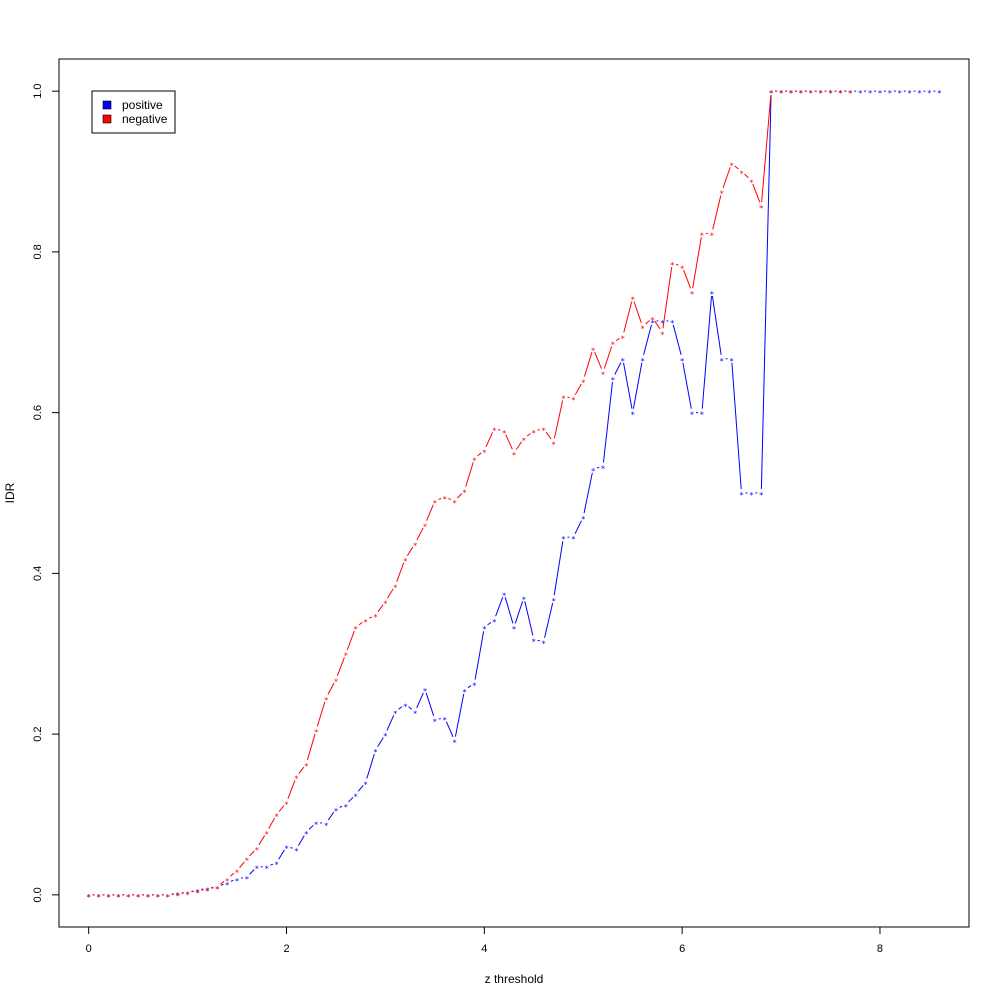  I want to click on legend-label-negative: negative, so click(145, 119).